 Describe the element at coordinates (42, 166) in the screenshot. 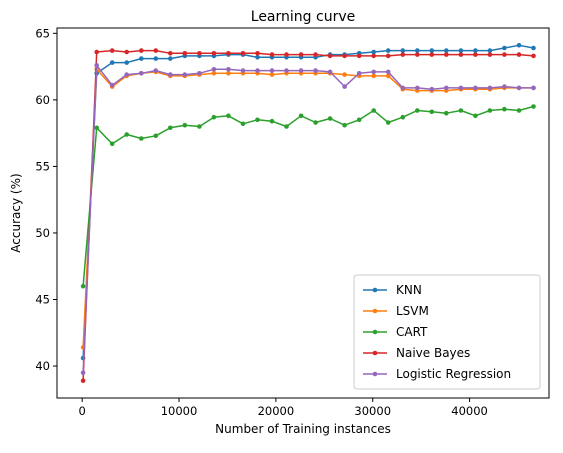

I see `y-tick-label-3: 55` at that location.